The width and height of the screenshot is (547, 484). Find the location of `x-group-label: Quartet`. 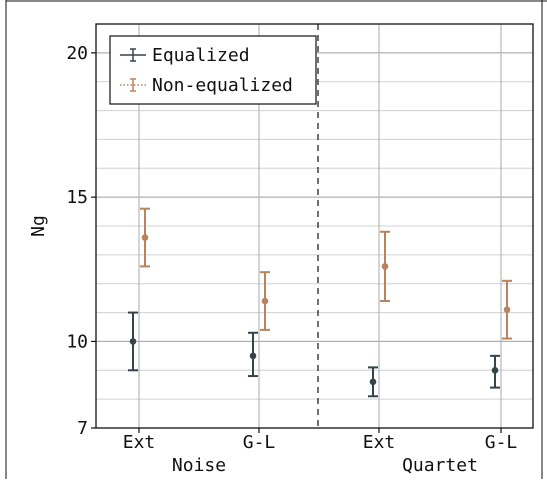

x-group-label: Quartet is located at coordinates (440, 465).